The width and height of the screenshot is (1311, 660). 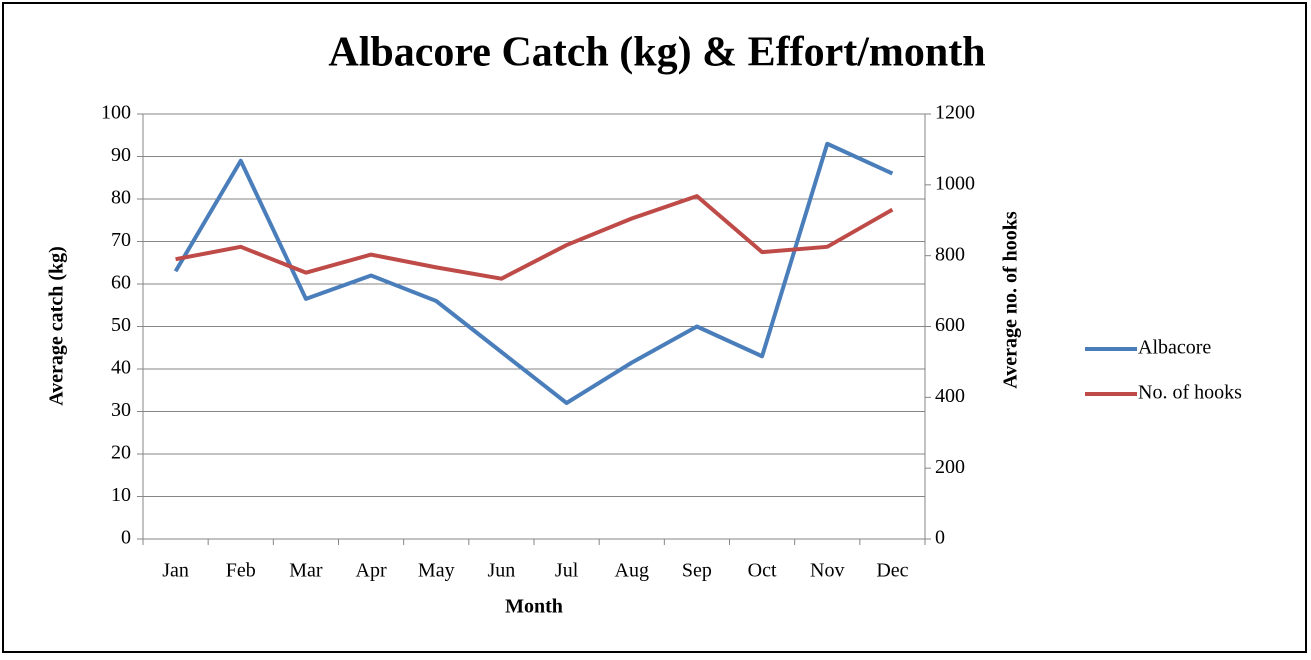 What do you see at coordinates (950, 467) in the screenshot?
I see `y2-tick-label: 200` at bounding box center [950, 467].